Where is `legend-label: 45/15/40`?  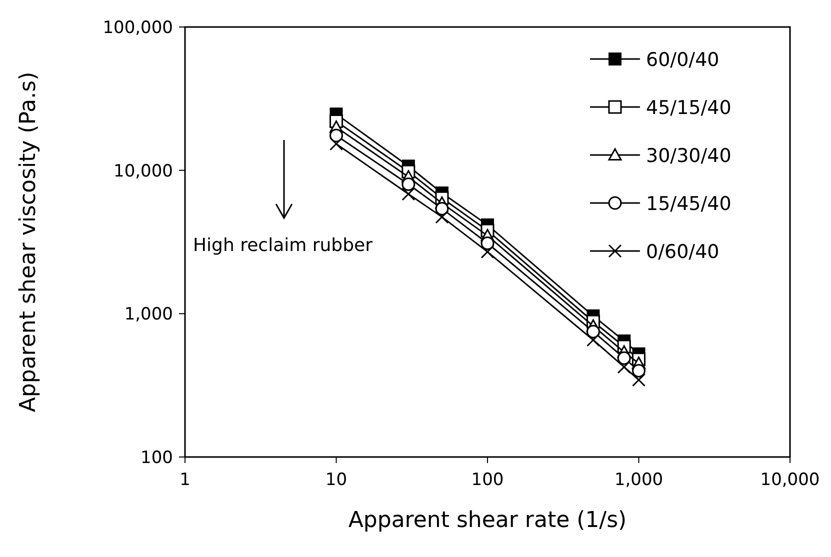
legend-label: 45/15/40 is located at coordinates (689, 108).